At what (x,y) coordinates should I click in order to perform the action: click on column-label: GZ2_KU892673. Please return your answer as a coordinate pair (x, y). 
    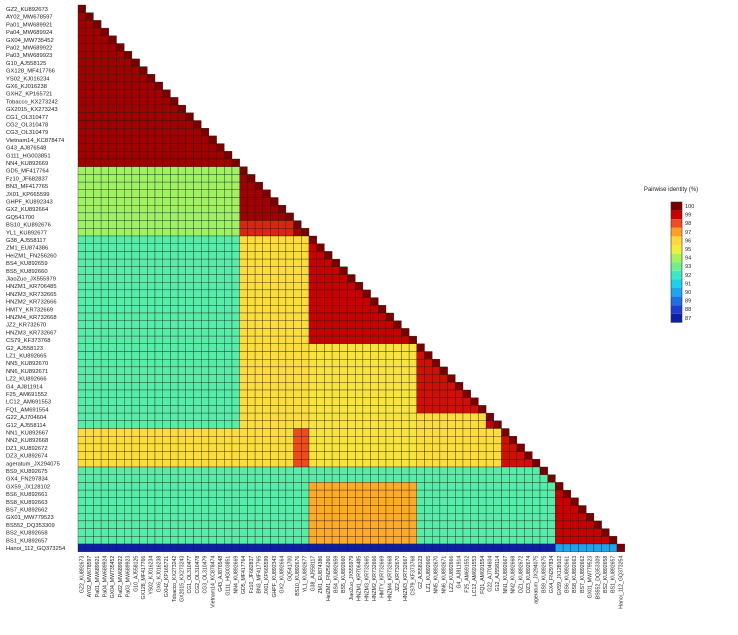
    Looking at the image, I should click on (82, 575).